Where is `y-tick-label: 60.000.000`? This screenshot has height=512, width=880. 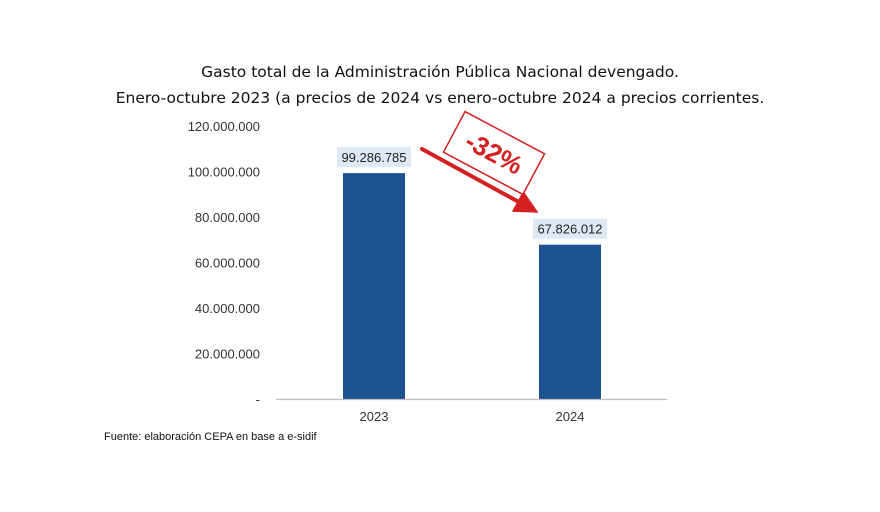 y-tick-label: 60.000.000 is located at coordinates (227, 263).